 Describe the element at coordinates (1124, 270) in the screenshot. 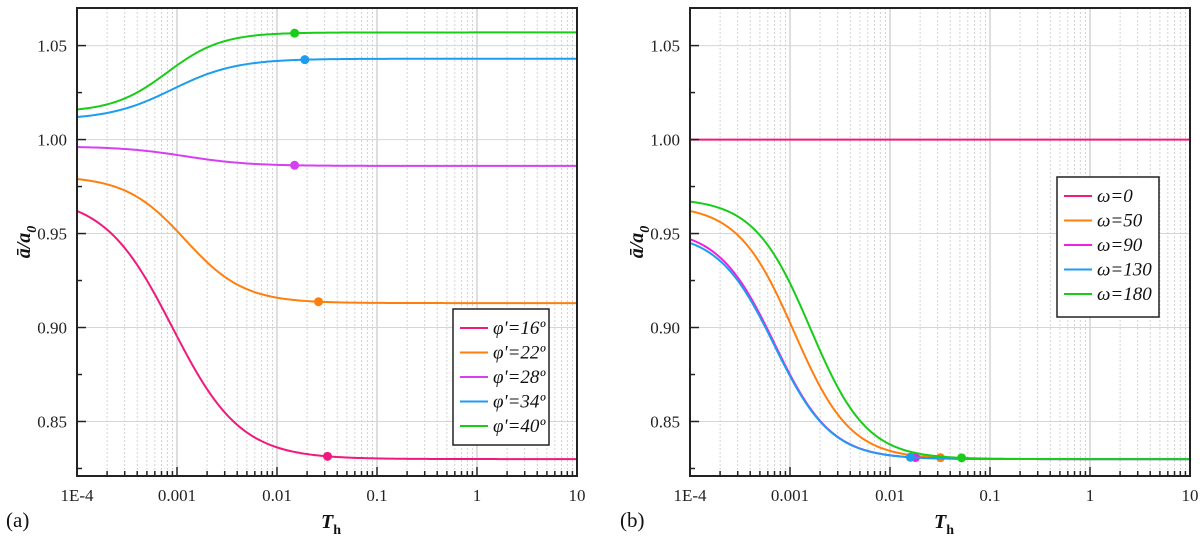

I see `legend-label: ω=130` at that location.